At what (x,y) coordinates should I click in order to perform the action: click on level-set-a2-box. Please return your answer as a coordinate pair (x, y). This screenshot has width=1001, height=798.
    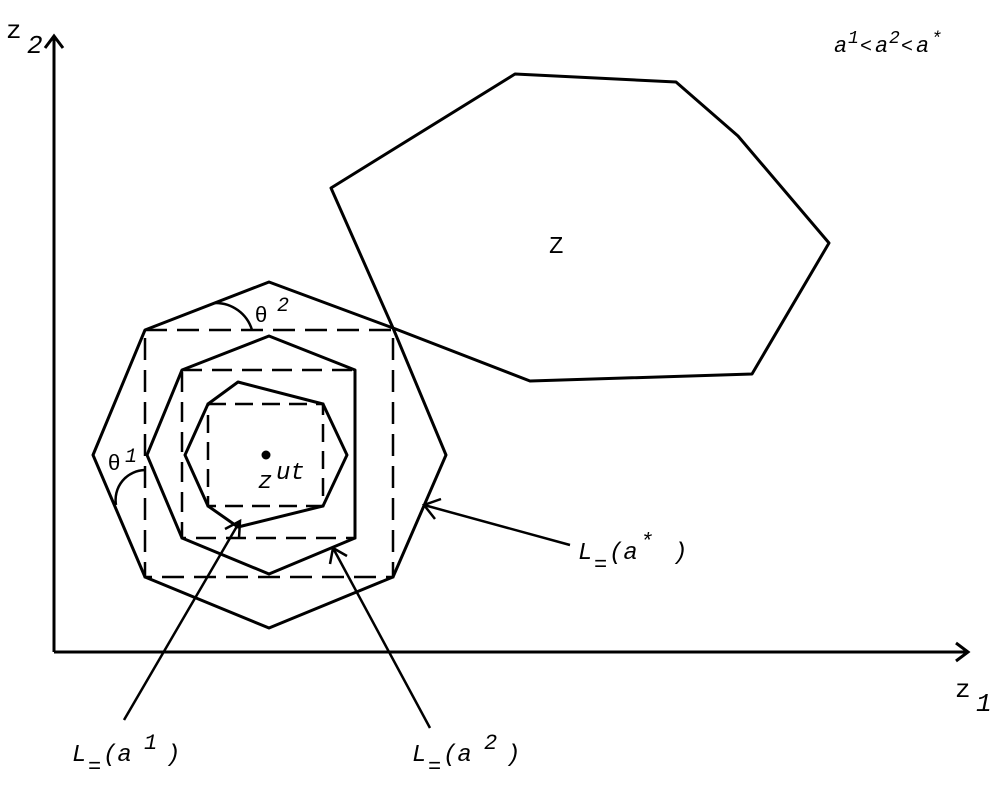
    Looking at the image, I should click on (268, 454).